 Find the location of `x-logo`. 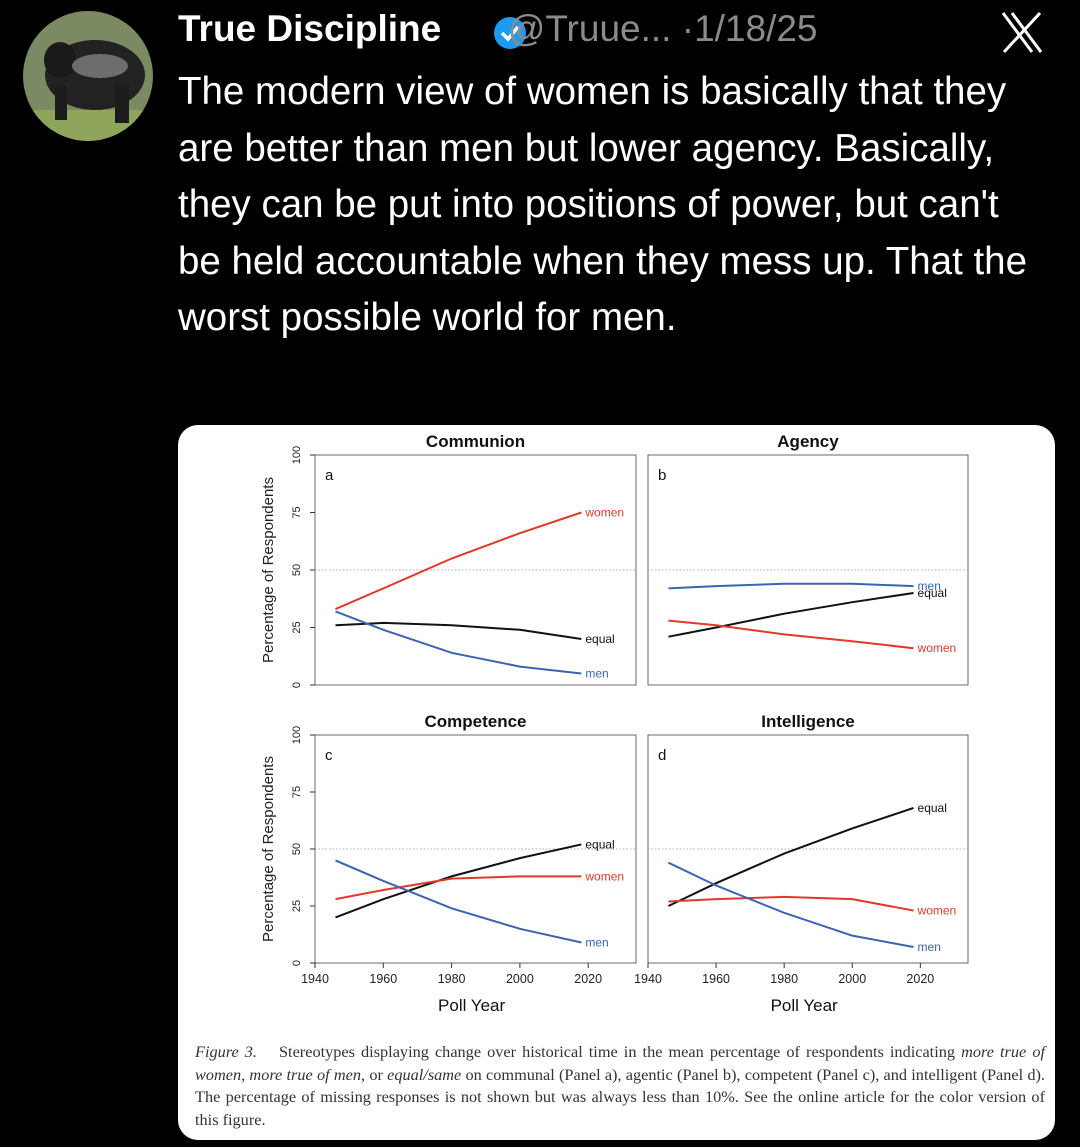

x-logo is located at coordinates (1022, 32).